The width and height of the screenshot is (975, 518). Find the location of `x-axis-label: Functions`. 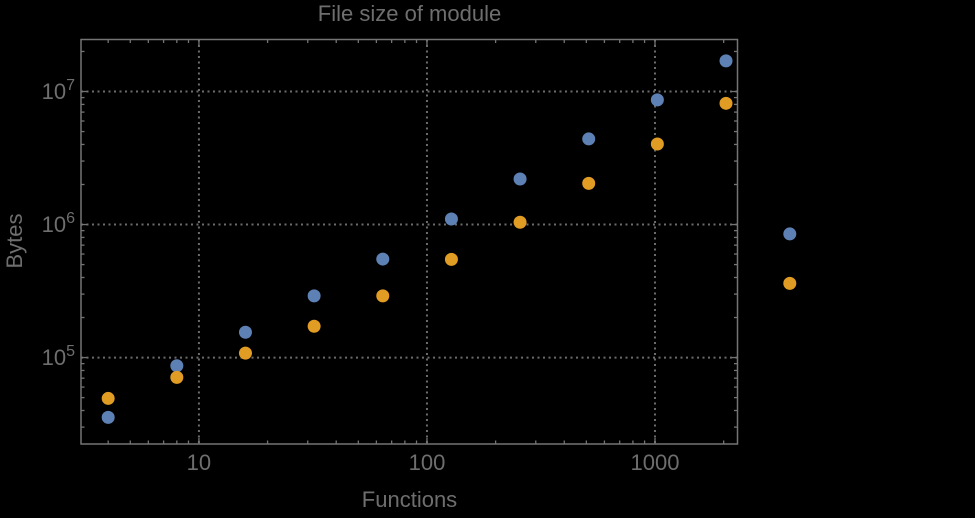

x-axis-label: Functions is located at coordinates (409, 499).